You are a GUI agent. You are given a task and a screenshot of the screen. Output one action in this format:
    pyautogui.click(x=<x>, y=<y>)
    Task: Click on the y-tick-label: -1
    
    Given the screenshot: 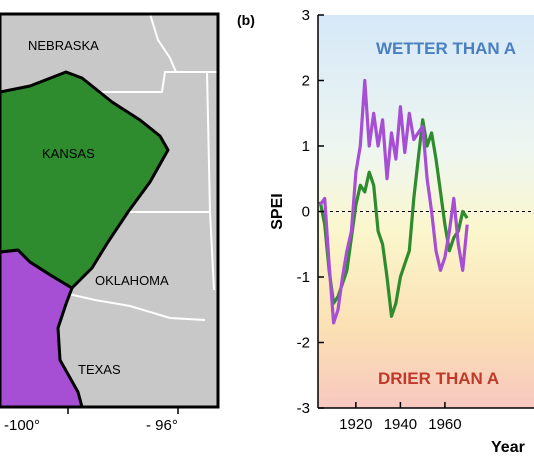 What is the action you would take?
    pyautogui.click(x=303, y=277)
    